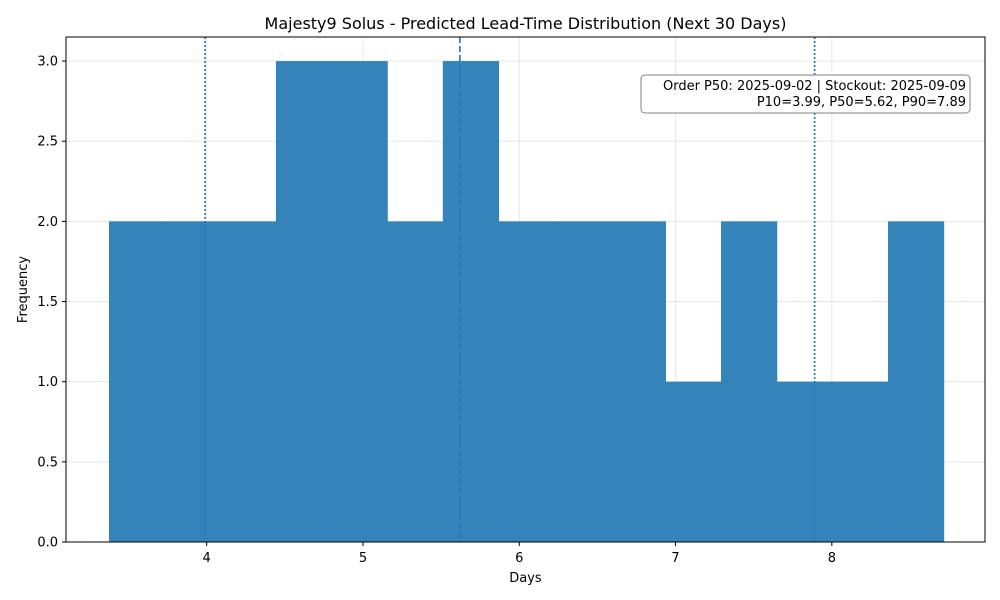 The height and width of the screenshot is (600, 1000). I want to click on annotation-frame, so click(805, 94).